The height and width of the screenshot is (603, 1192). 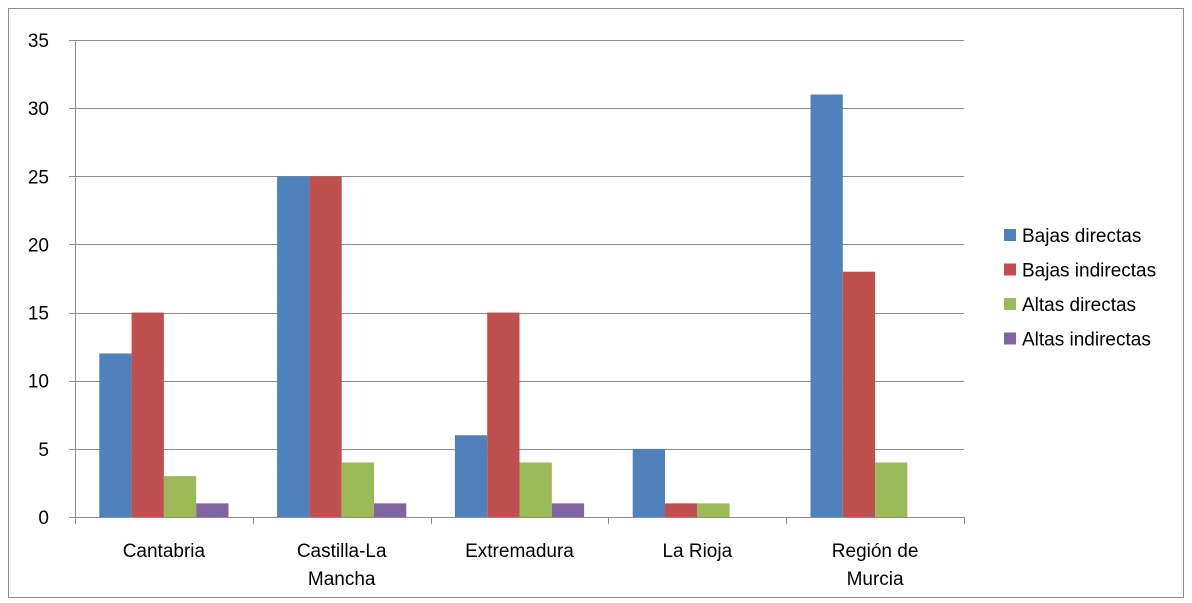 What do you see at coordinates (1079, 305) in the screenshot?
I see `legend-label: Altas directas` at bounding box center [1079, 305].